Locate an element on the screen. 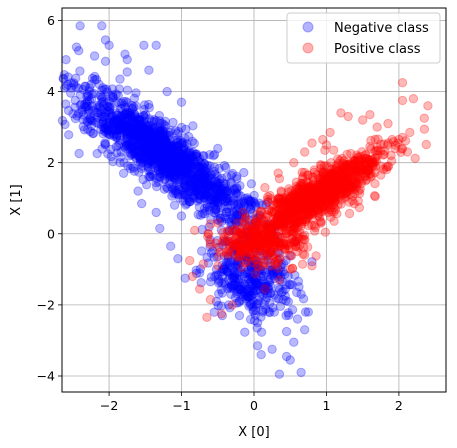  legend-label-negative: Negative class is located at coordinates (381, 28).